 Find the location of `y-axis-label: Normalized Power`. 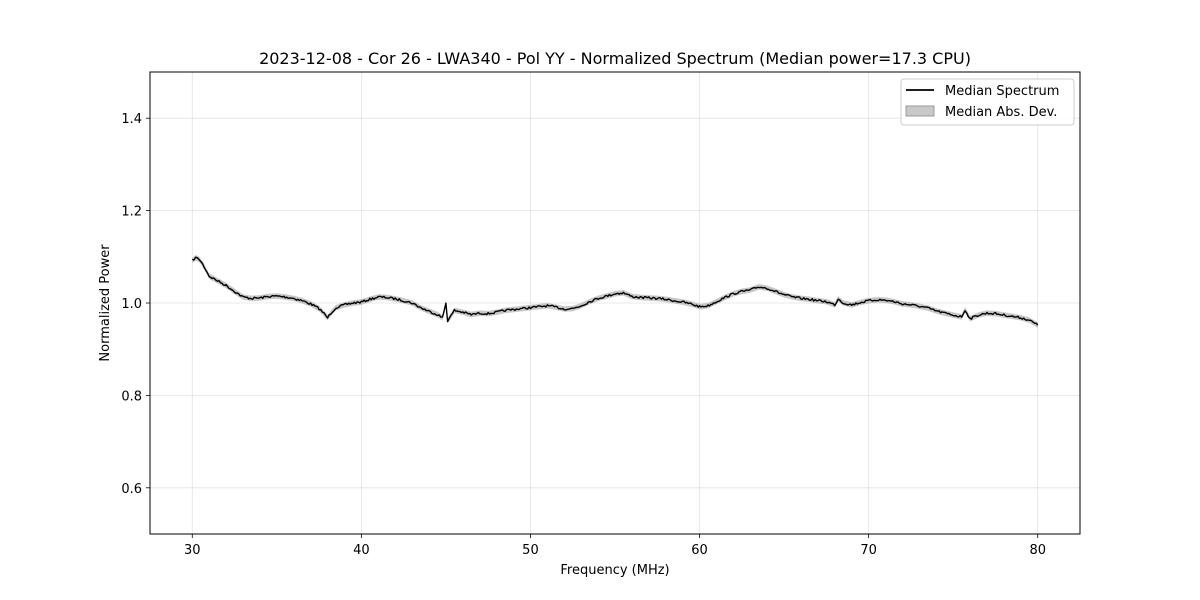

y-axis-label: Normalized Power is located at coordinates (105, 303).